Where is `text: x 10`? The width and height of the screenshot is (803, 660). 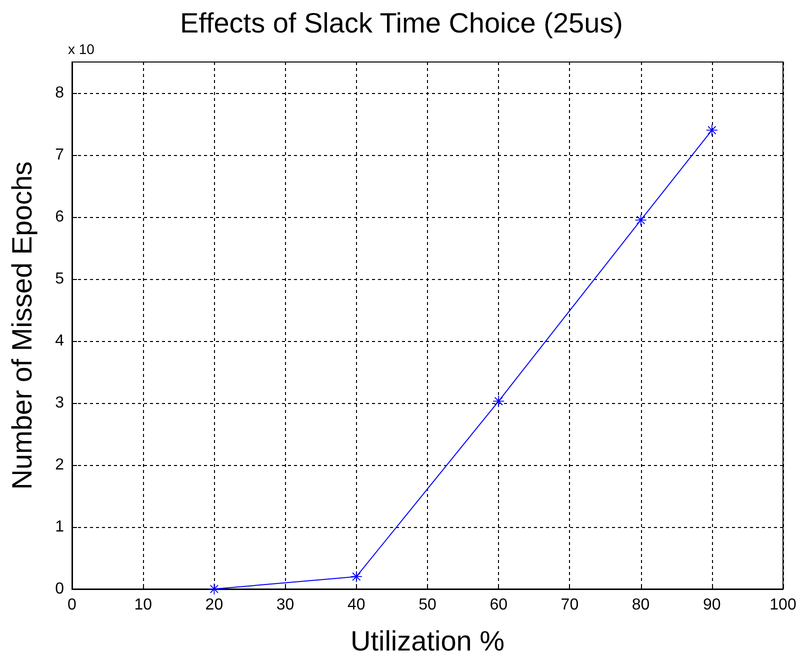 text: x 10 is located at coordinates (81, 49).